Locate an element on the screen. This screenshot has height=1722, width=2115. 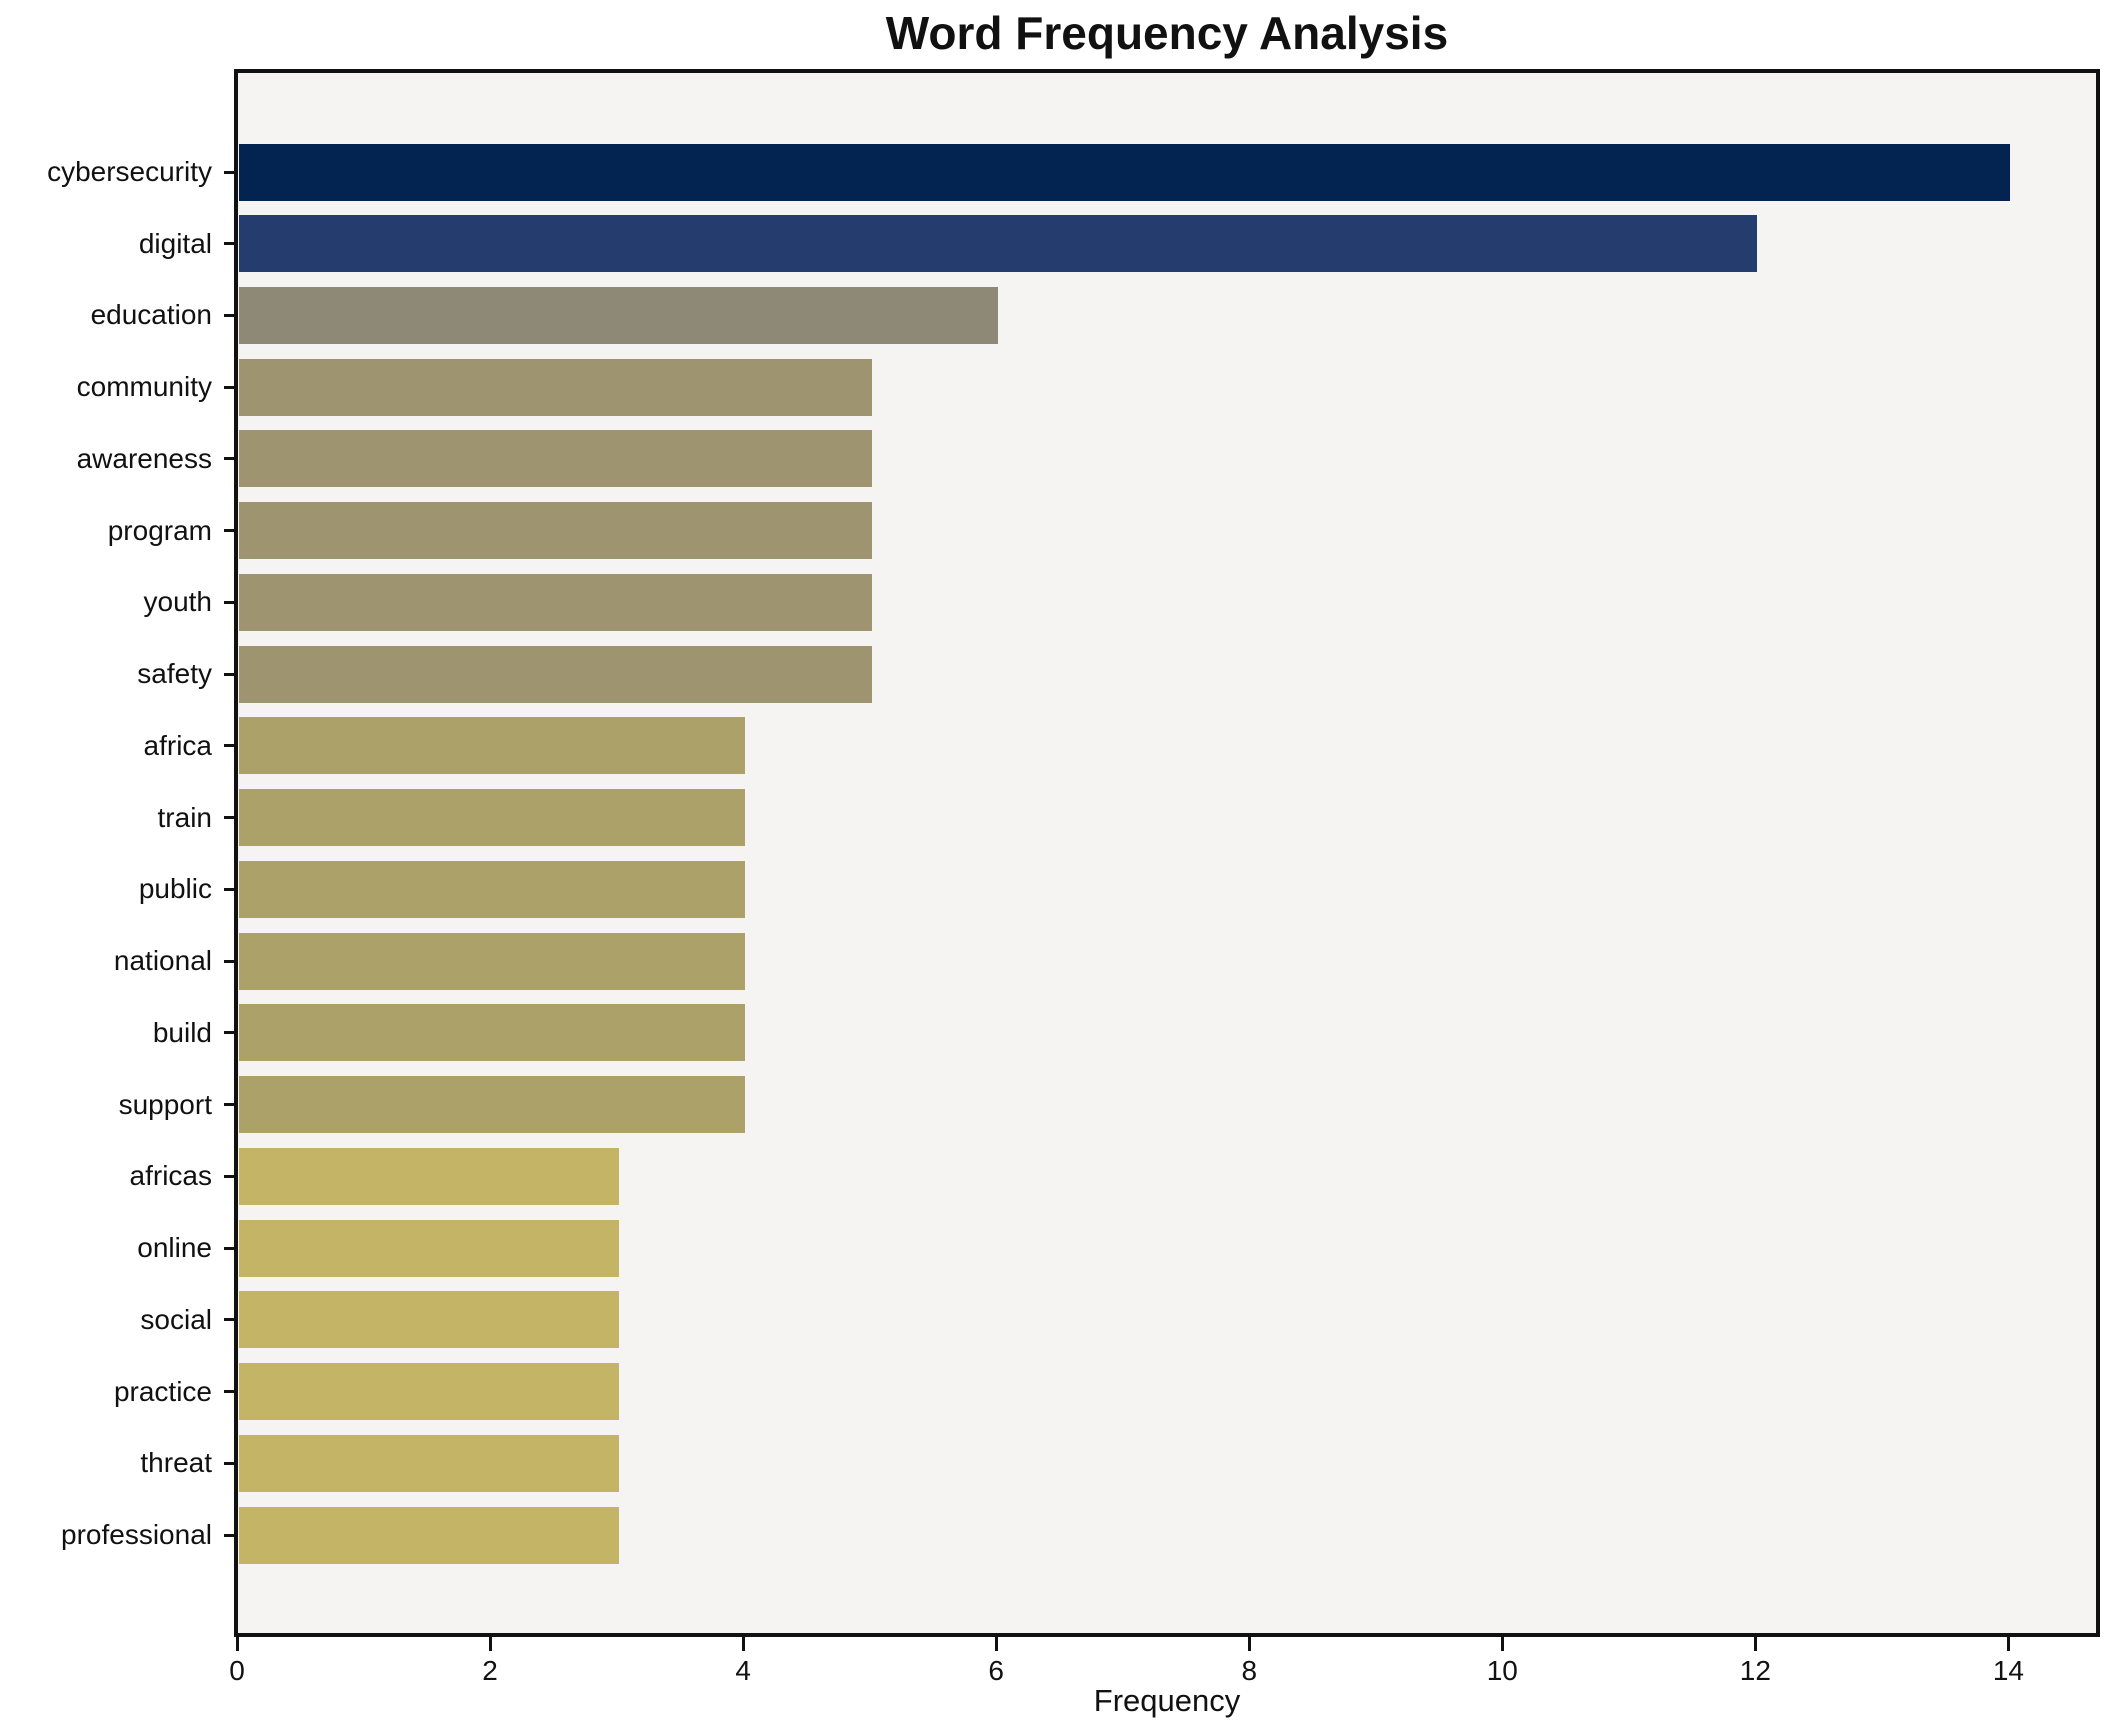
y-tick-train is located at coordinates (230, 818).